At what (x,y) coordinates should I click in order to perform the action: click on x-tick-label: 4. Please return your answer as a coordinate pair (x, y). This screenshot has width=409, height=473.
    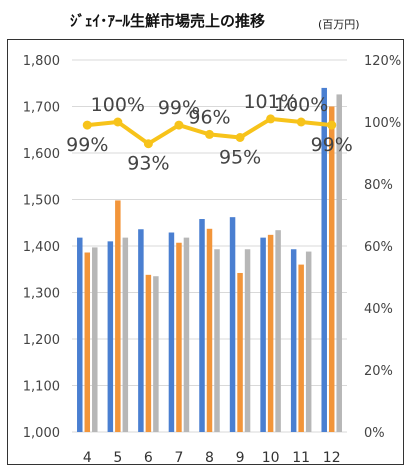
    Looking at the image, I should click on (87, 458).